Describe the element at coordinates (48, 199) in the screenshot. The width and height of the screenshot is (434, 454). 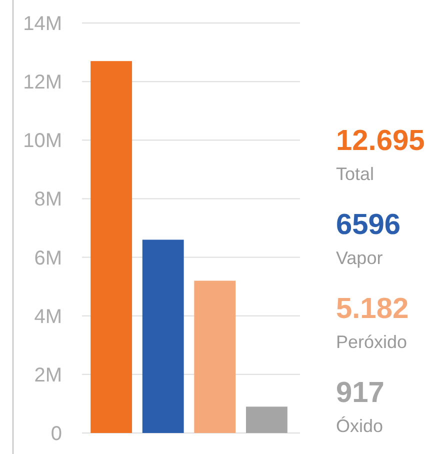
I see `y-tick-label: 8M` at that location.